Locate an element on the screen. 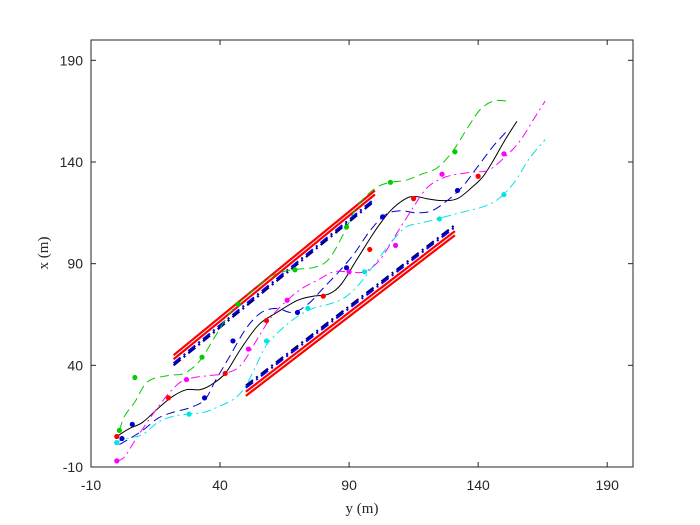  x-tick-label: 90 is located at coordinates (349, 485).